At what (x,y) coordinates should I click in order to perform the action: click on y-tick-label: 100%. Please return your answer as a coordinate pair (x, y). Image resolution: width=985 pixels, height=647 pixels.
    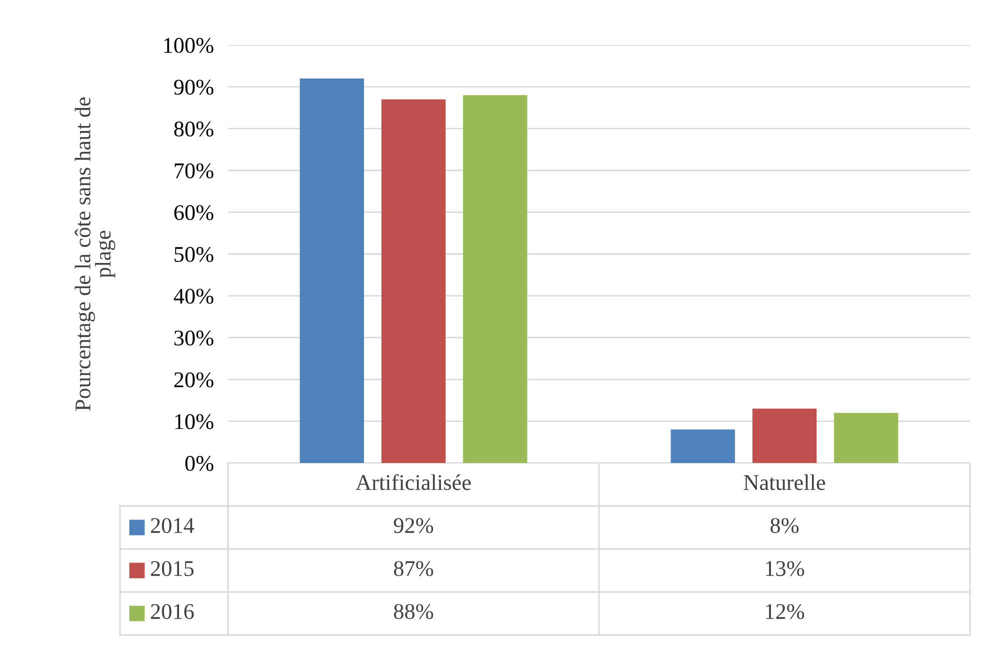
    Looking at the image, I should click on (189, 45).